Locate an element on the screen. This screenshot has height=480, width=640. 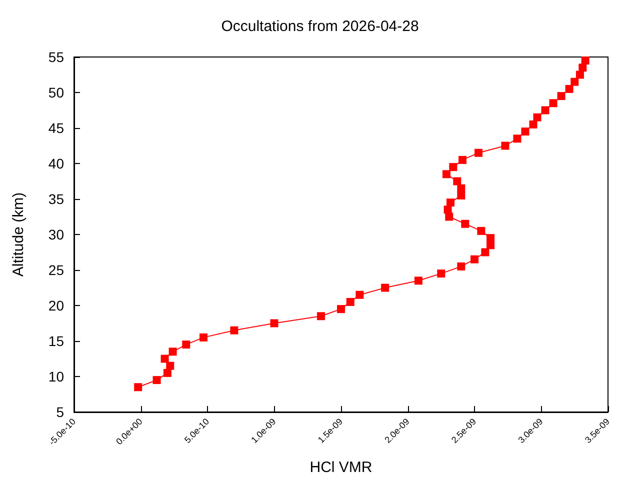
y-tick-label: 10 is located at coordinates (56, 376).